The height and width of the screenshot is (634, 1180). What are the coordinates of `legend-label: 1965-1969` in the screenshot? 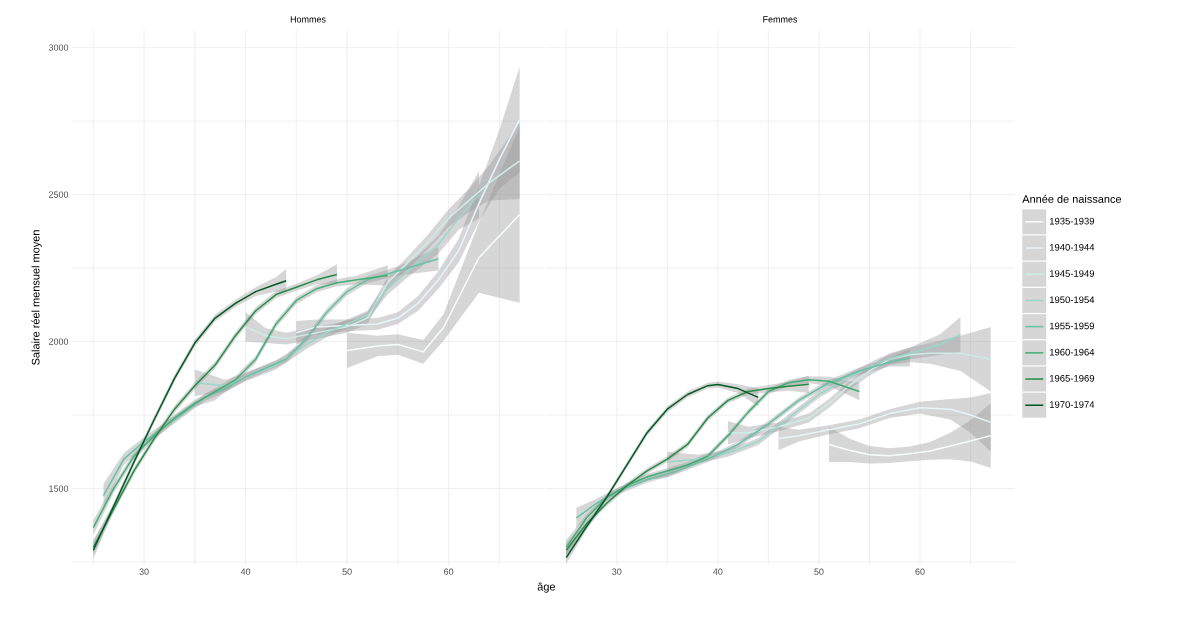 It's located at (1072, 378).